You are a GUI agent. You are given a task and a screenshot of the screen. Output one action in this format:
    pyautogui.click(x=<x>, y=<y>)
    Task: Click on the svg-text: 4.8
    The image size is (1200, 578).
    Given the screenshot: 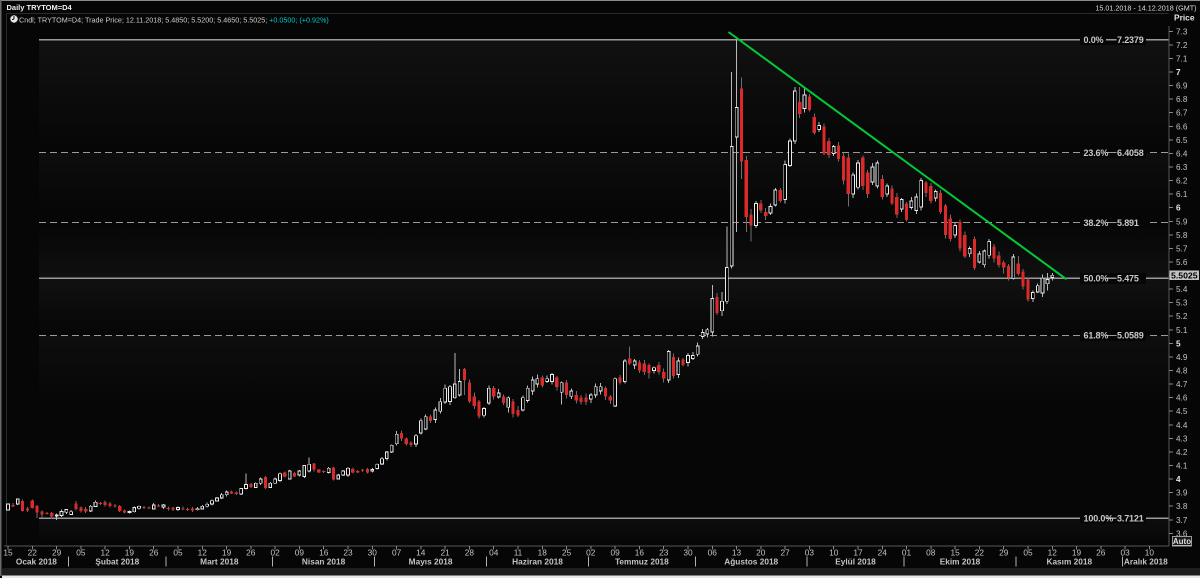 What is the action you would take?
    pyautogui.click(x=1182, y=371)
    